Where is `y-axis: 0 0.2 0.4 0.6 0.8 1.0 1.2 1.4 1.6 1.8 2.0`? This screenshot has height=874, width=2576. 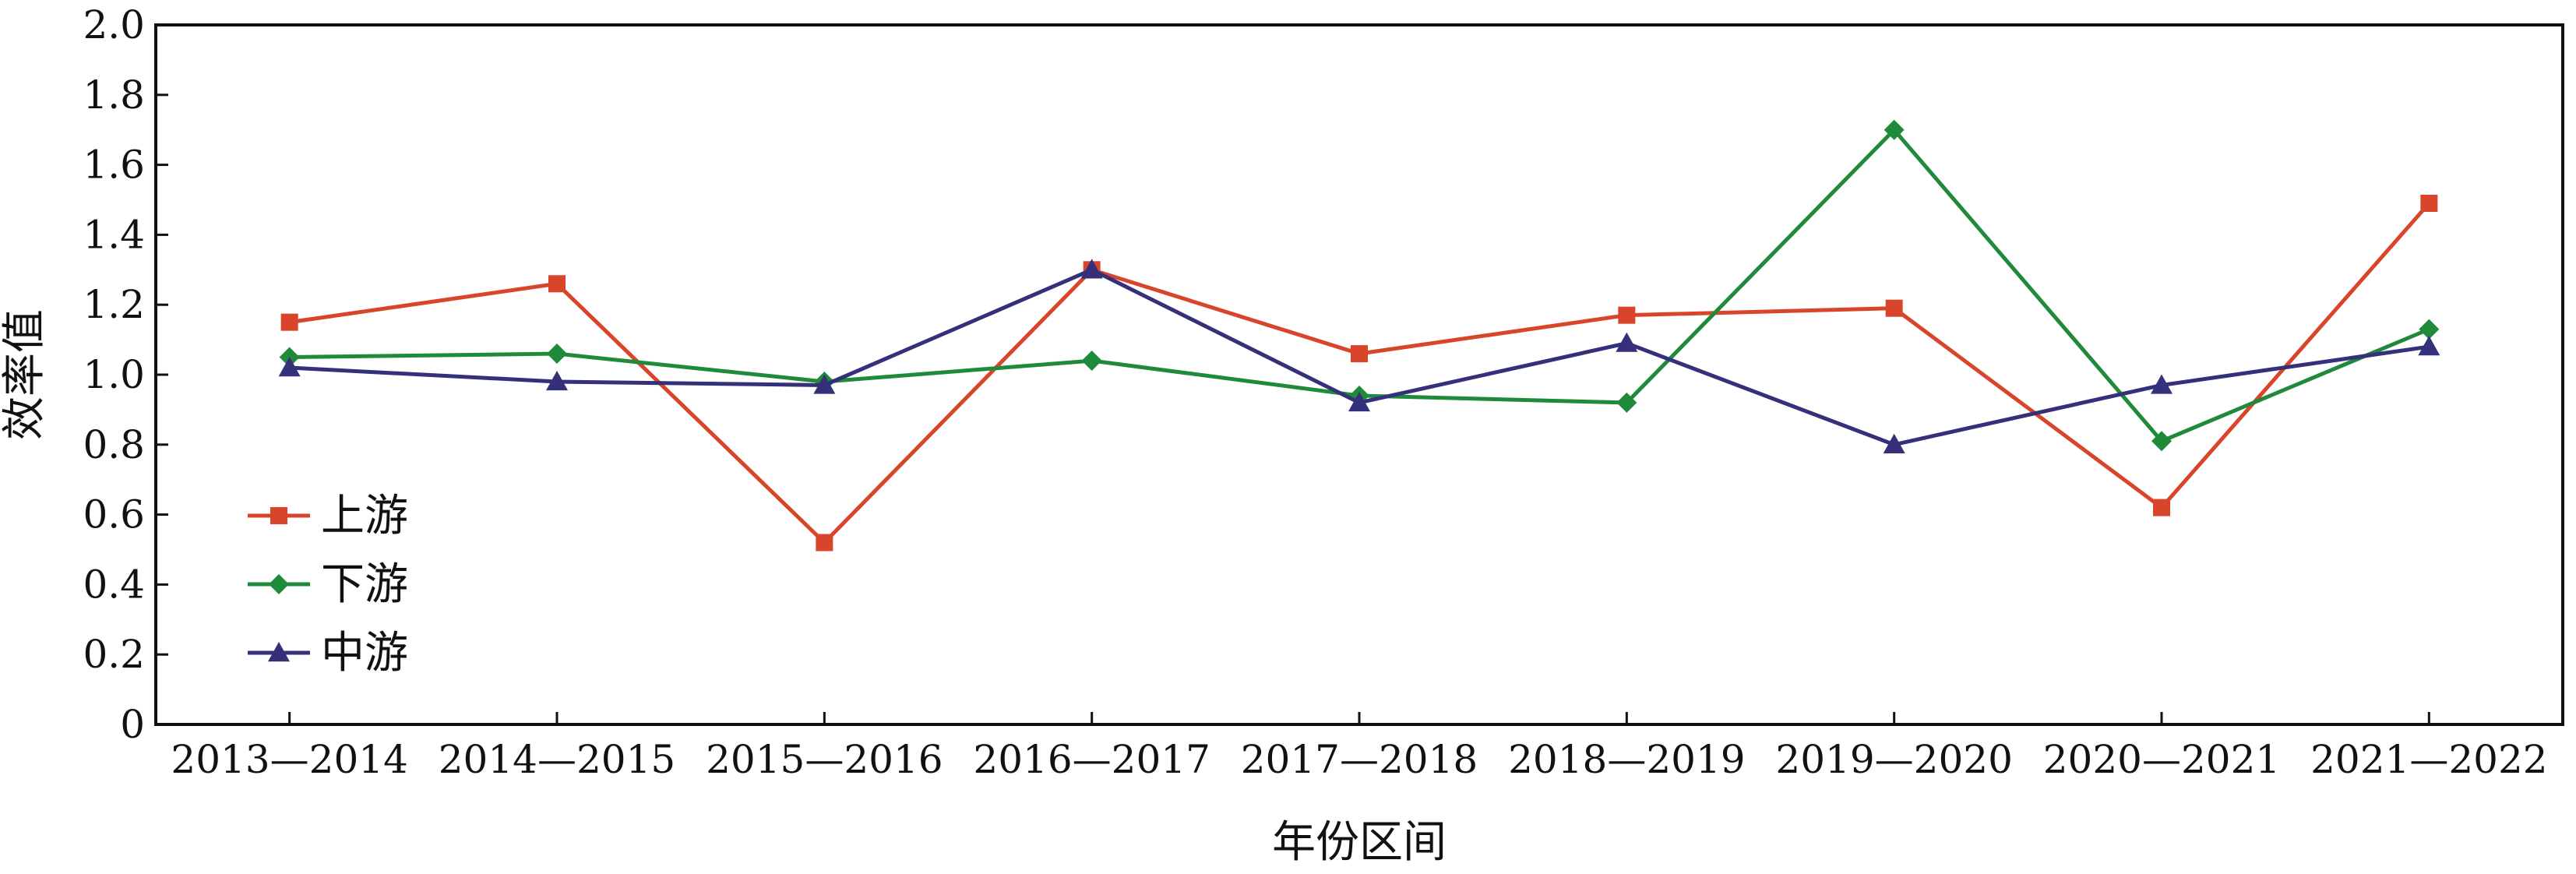 y-axis: 0 0.2 0.4 0.6 0.8 1.0 1.2 1.4 1.6 1.8 2.0 is located at coordinates (125, 374).